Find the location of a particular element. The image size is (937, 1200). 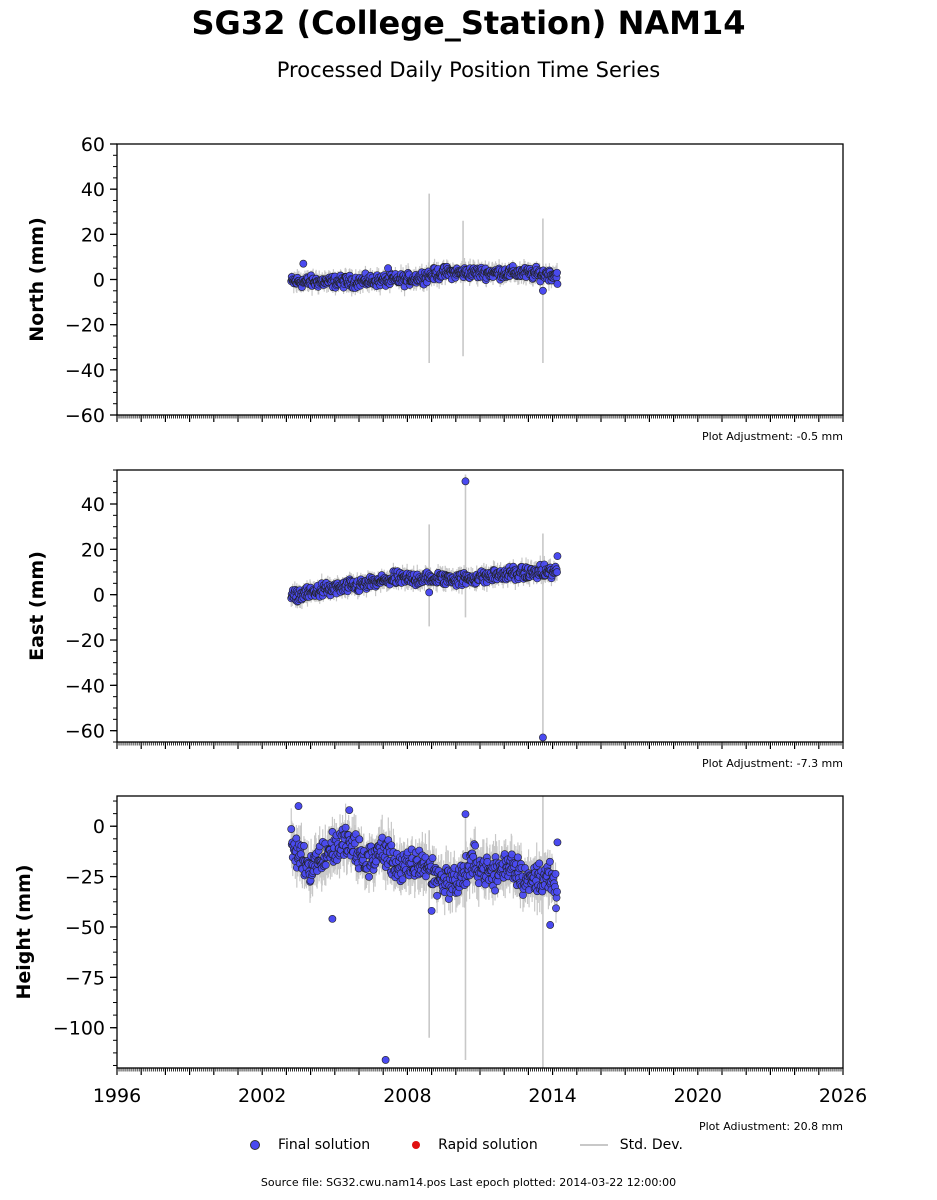

legend-item-rapid: Rapid solution is located at coordinates (475, 1145).